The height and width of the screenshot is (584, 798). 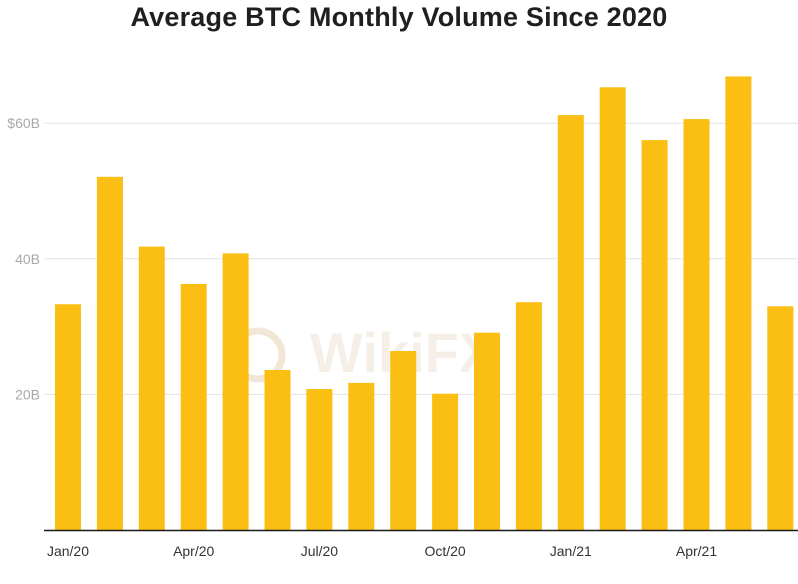 What do you see at coordinates (320, 551) in the screenshot?
I see `x-tick-label: Jul/20` at bounding box center [320, 551].